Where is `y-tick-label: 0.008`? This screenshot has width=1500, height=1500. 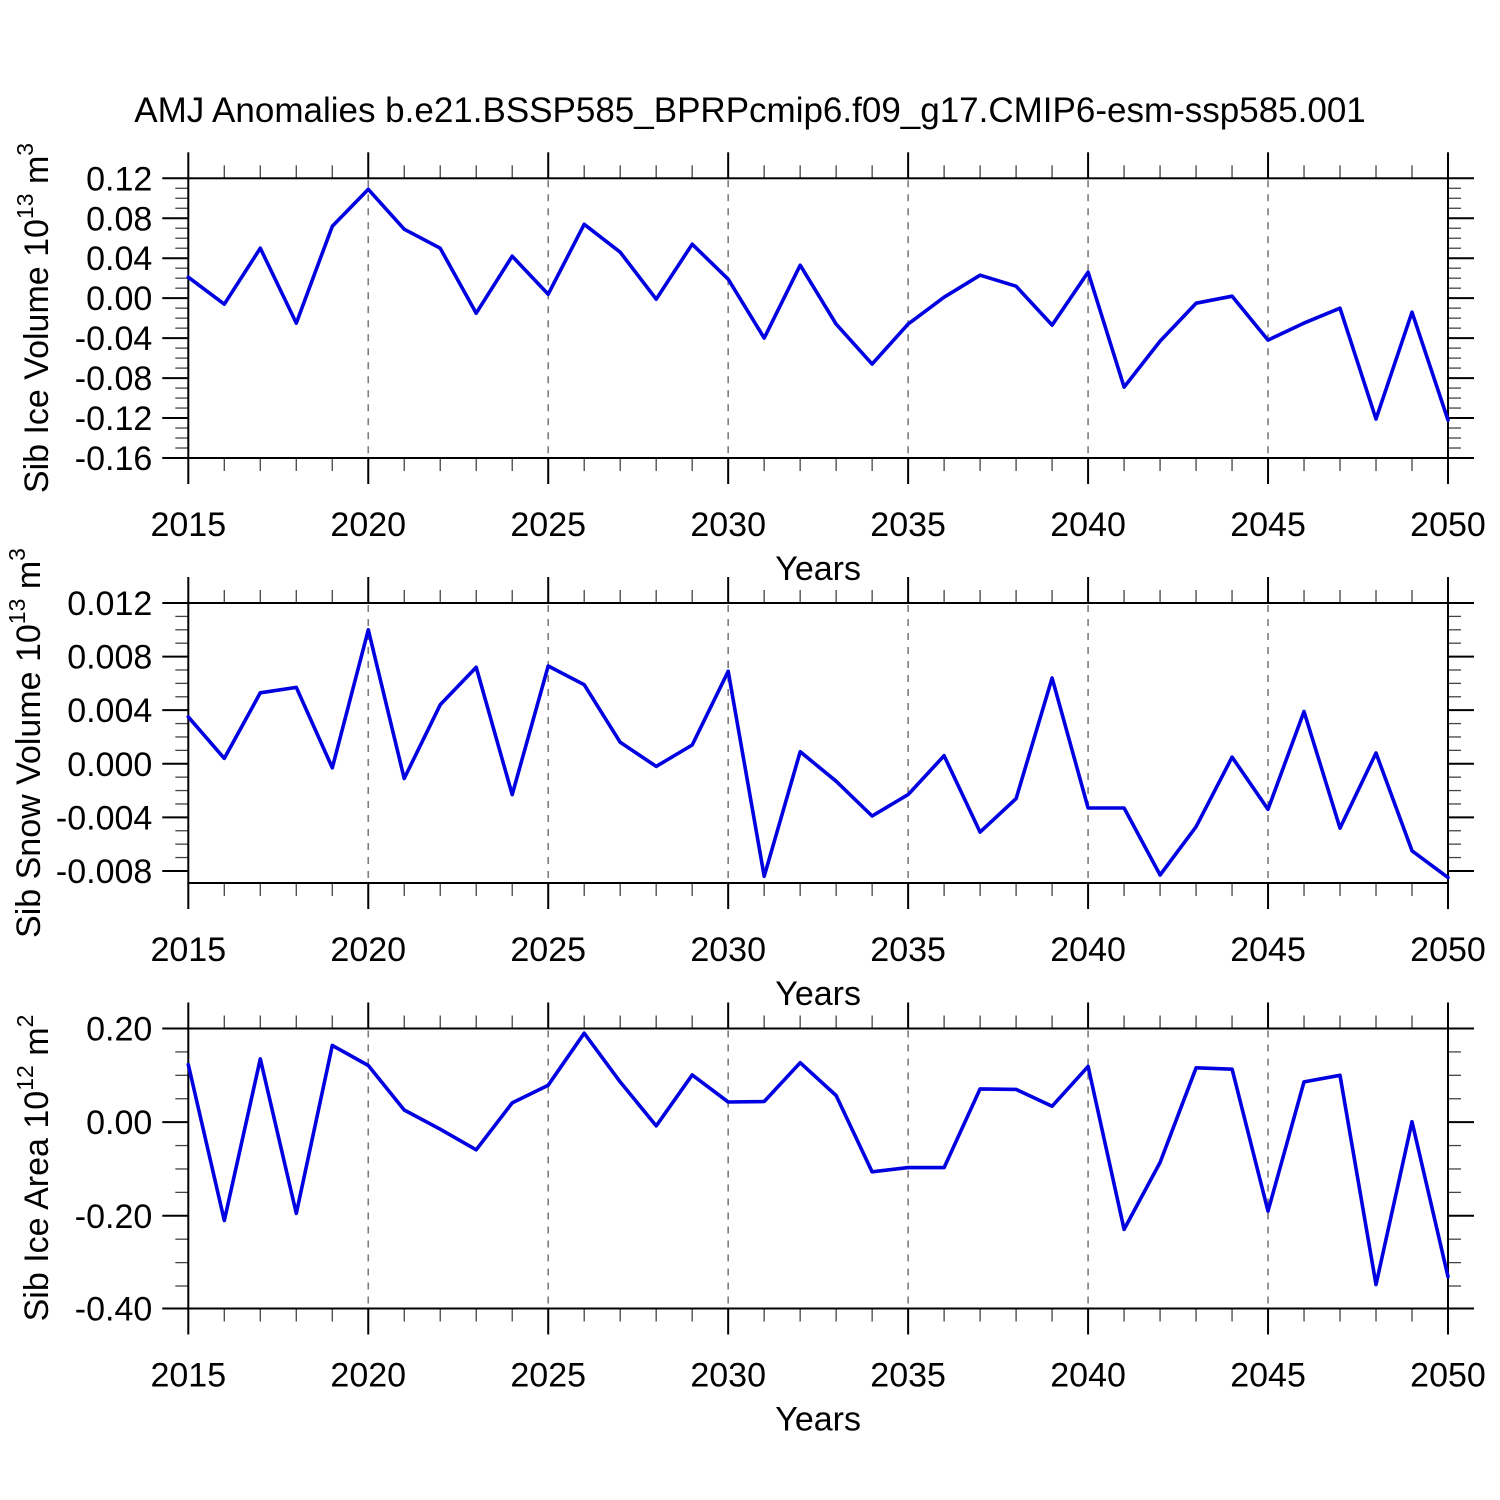
y-tick-label: 0.008 is located at coordinates (109, 658).